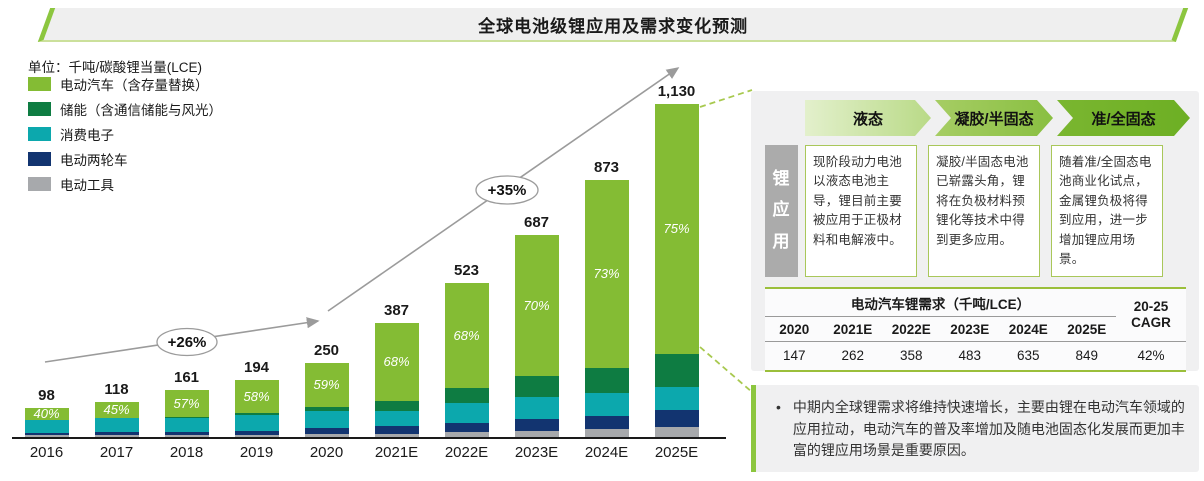  I want to click on bar-segment-ev-2025E: 75%, so click(676, 229).